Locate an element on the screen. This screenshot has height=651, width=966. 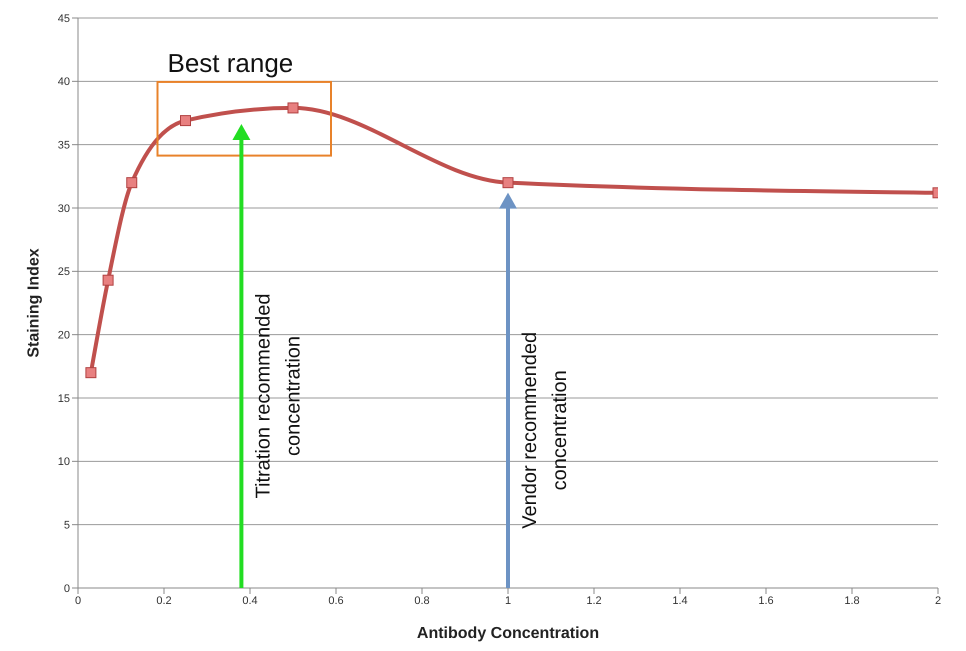
y-tick-label: 15 is located at coordinates (64, 398).